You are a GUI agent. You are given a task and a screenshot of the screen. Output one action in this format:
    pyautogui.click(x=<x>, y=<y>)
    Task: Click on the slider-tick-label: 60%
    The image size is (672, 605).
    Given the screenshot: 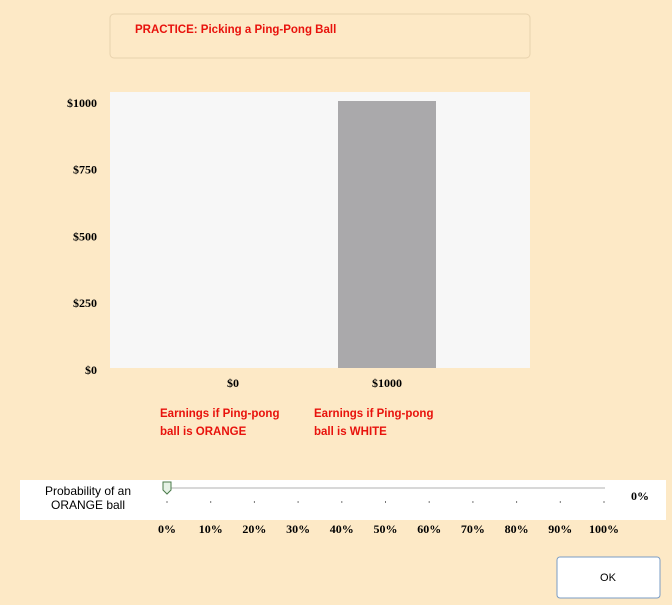 What is the action you would take?
    pyautogui.click(x=429, y=529)
    